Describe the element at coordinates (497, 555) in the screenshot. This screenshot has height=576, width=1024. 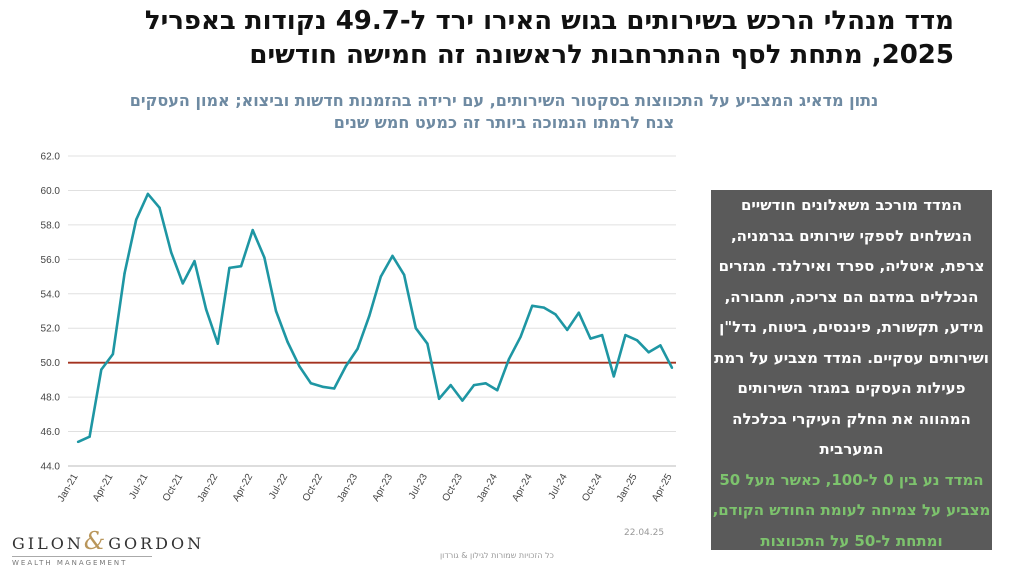
I see `copyright-note: כל הזכויות שמורות לגילון & גורדון` at that location.